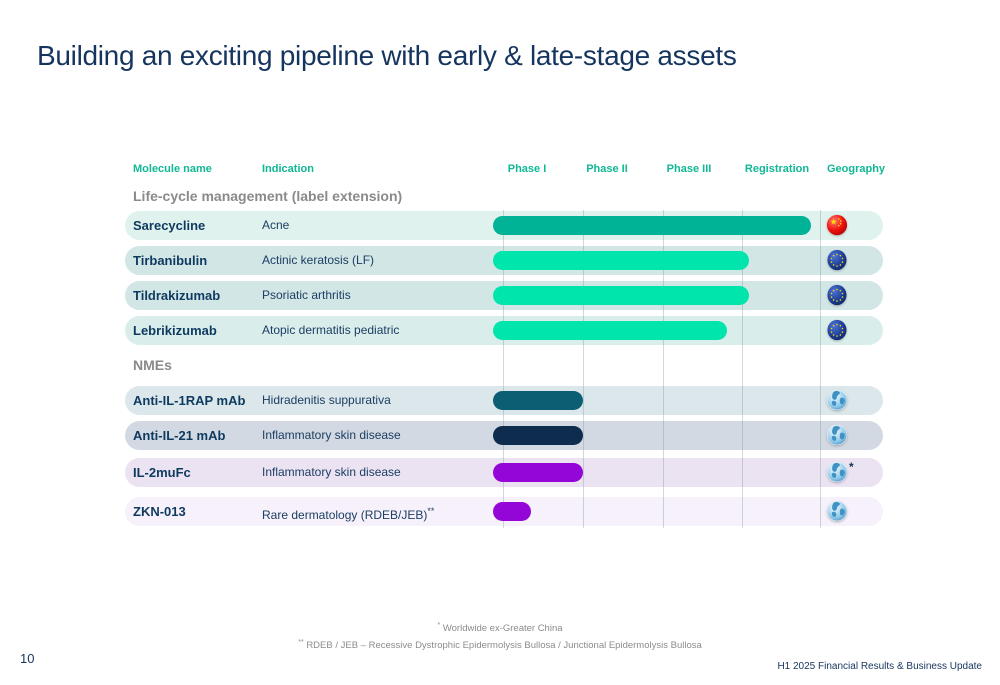 The height and width of the screenshot is (685, 1000). I want to click on indication-label: Psoriatic arthritis, so click(306, 295).